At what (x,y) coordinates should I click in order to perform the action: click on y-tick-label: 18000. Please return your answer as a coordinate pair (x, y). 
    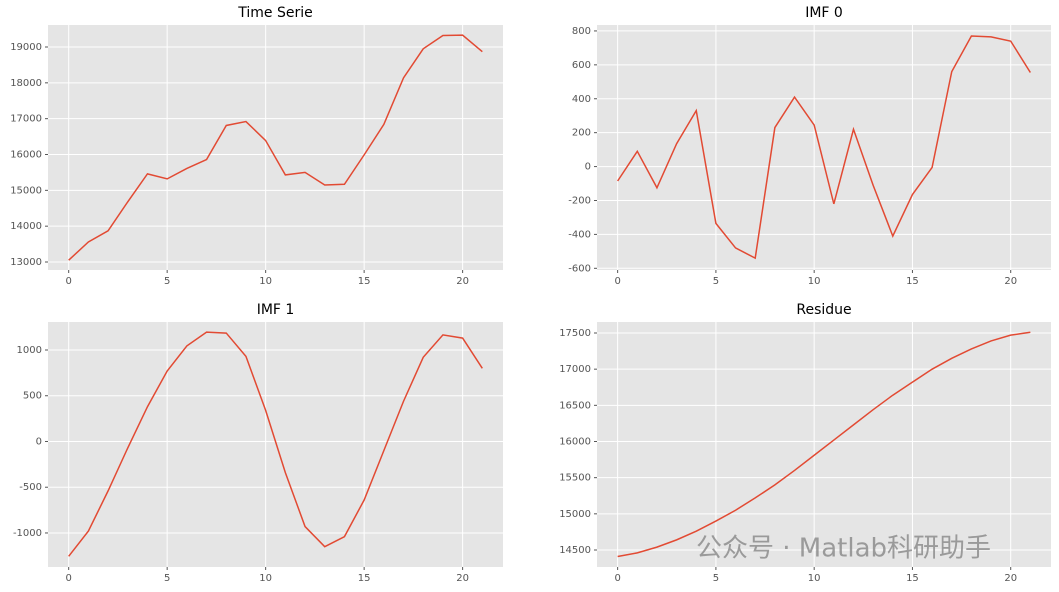
    Looking at the image, I should click on (26, 83).